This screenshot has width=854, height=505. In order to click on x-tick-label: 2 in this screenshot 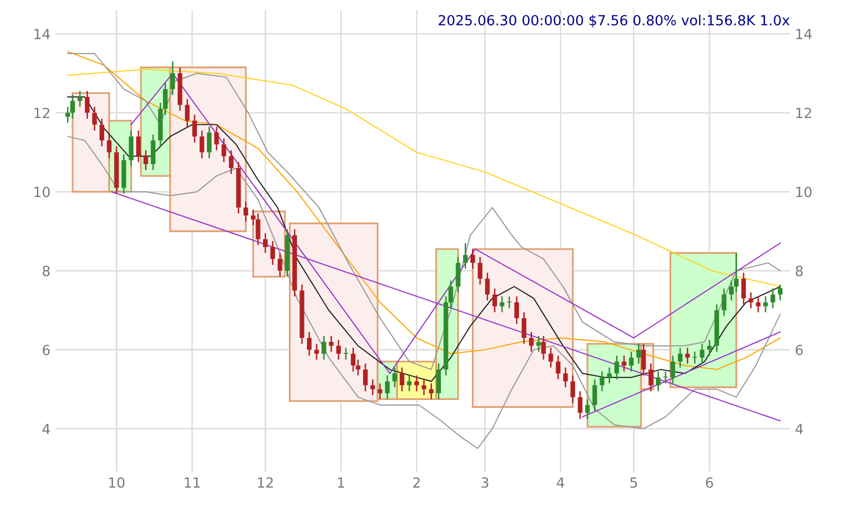, I will do `click(416, 482)`.